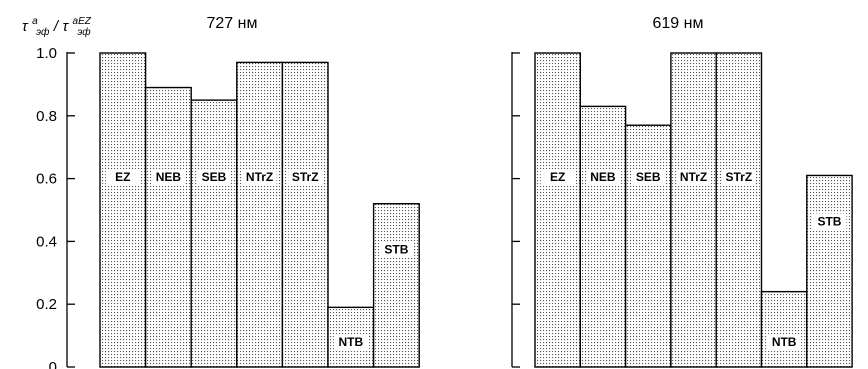  I want to click on y-tick-label: 0.2, so click(46, 304).